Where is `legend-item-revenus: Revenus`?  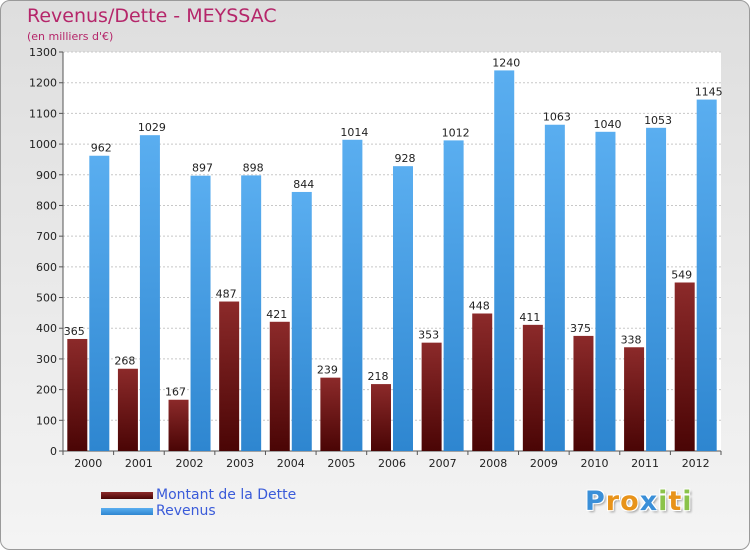
legend-item-revenus: Revenus is located at coordinates (198, 511).